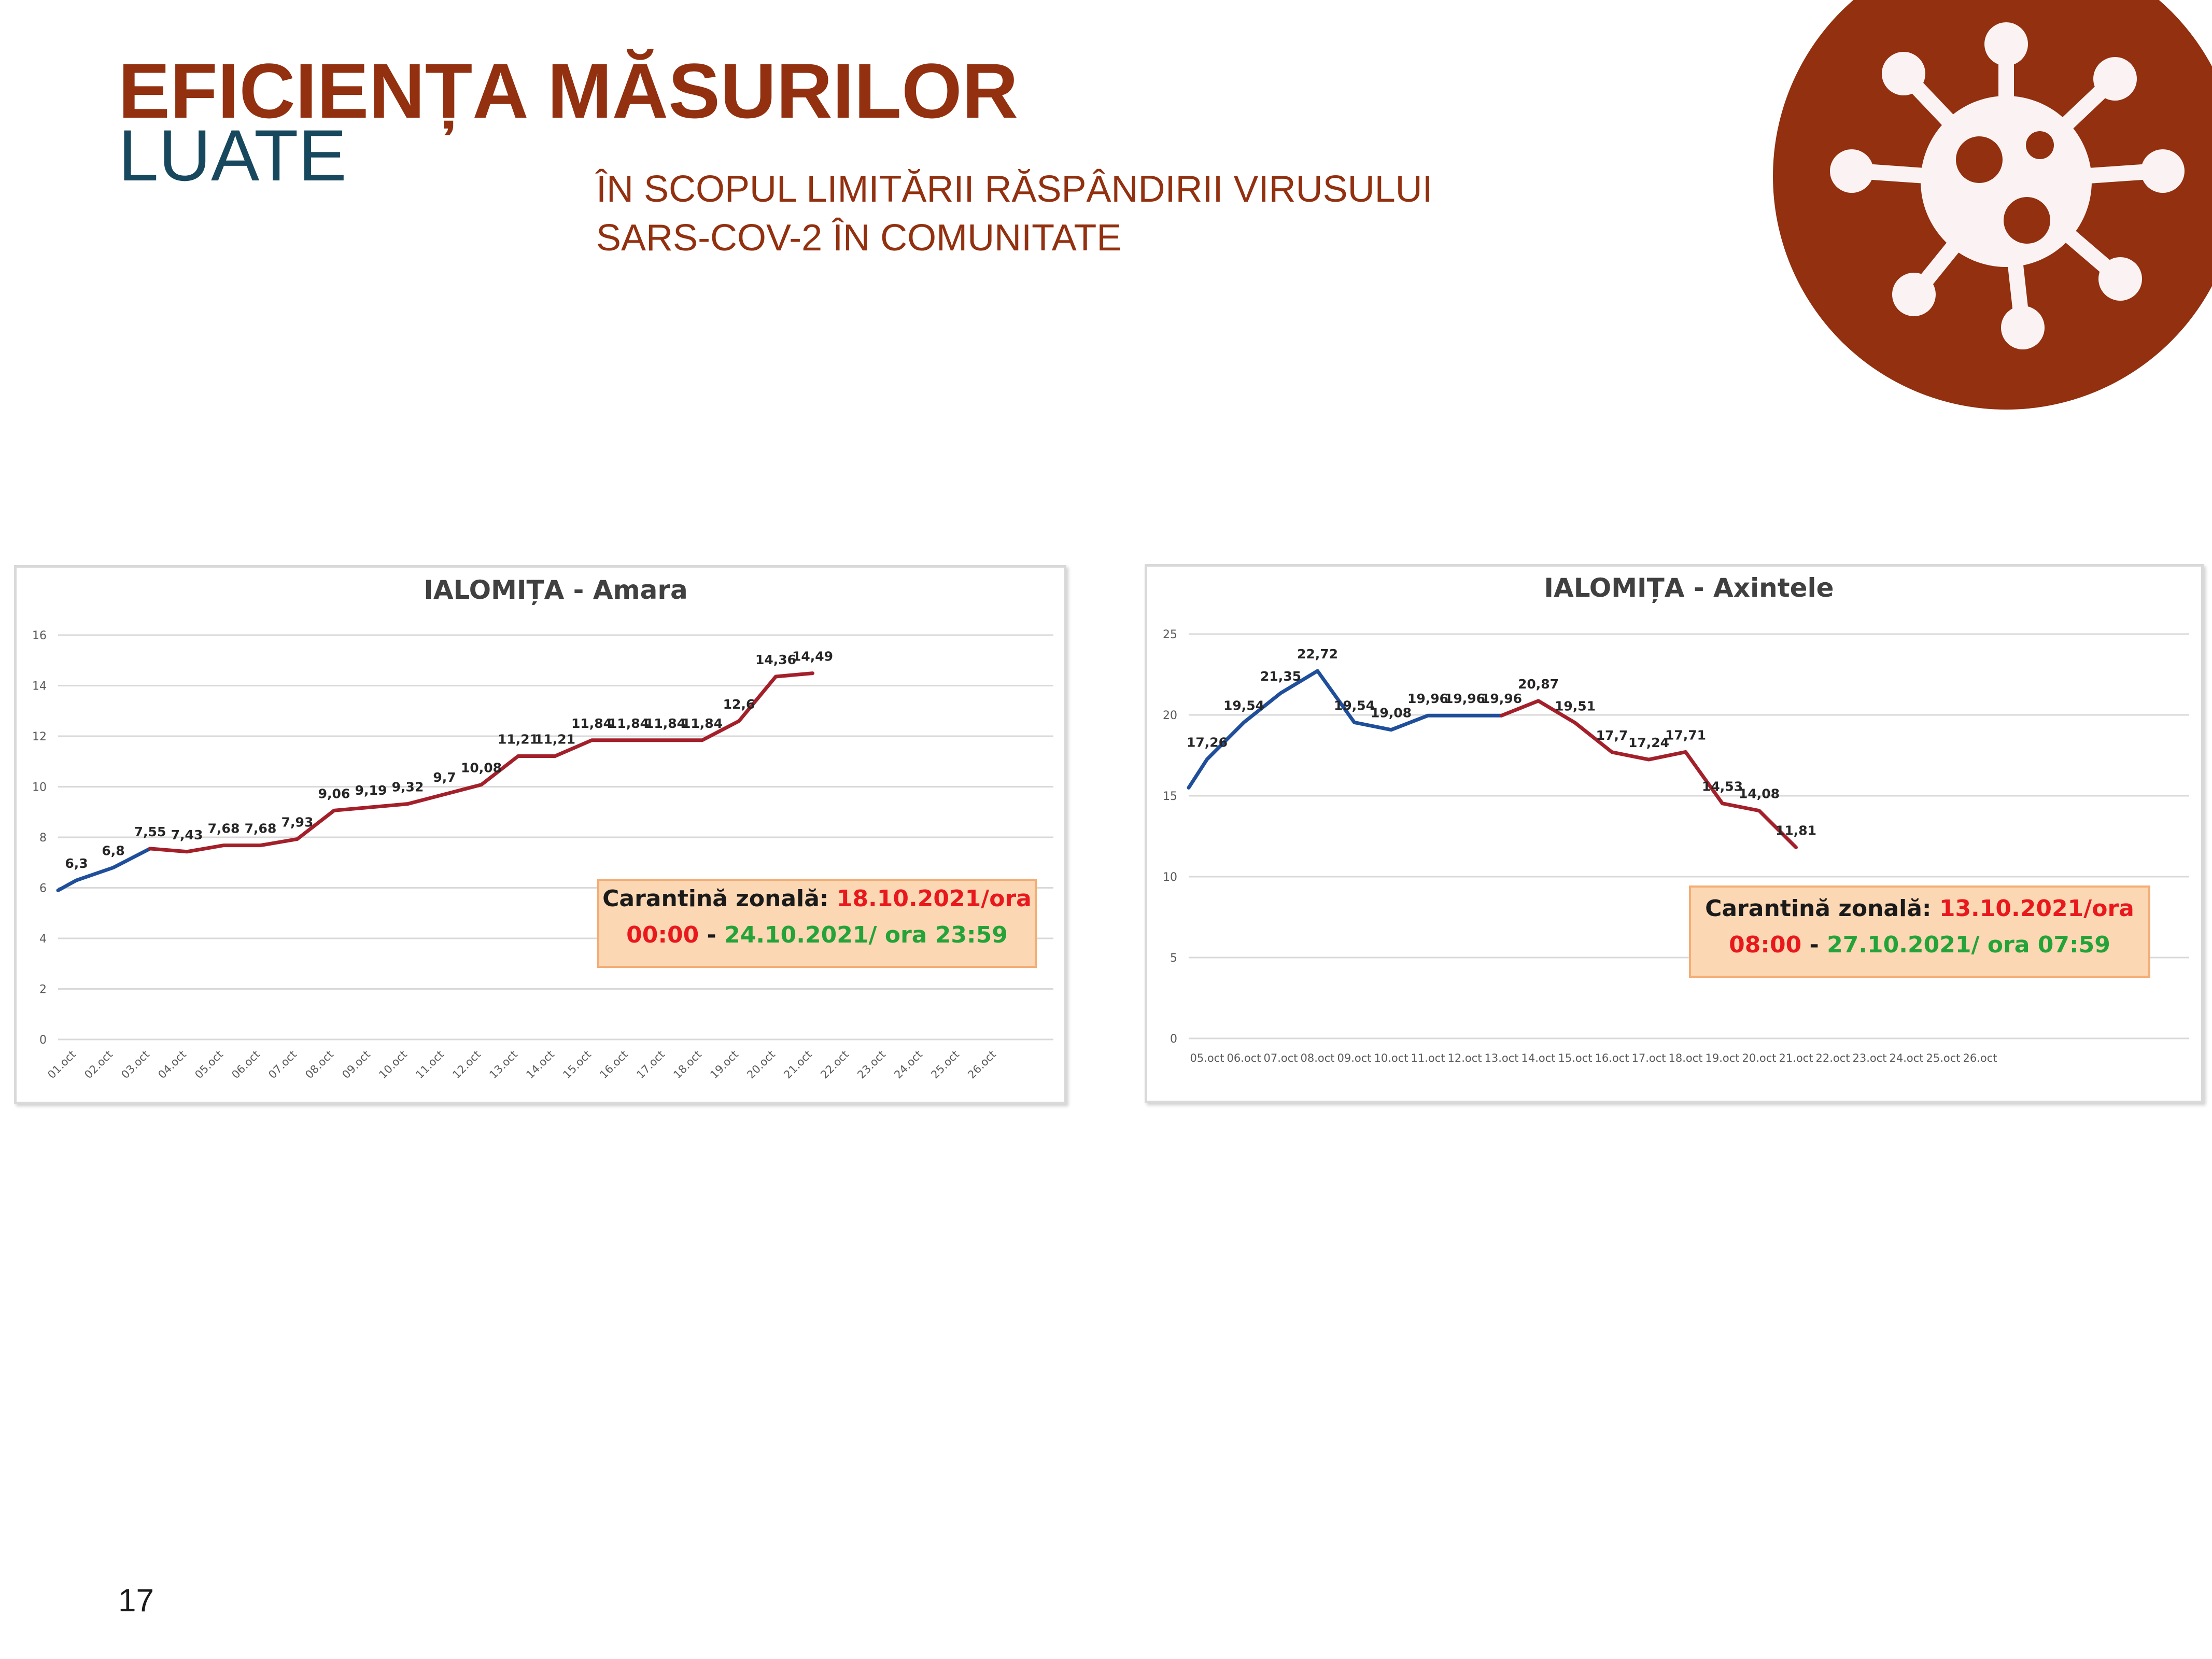 The height and width of the screenshot is (1659, 2212). What do you see at coordinates (43, 990) in the screenshot?
I see `y-tick-label: 2` at bounding box center [43, 990].